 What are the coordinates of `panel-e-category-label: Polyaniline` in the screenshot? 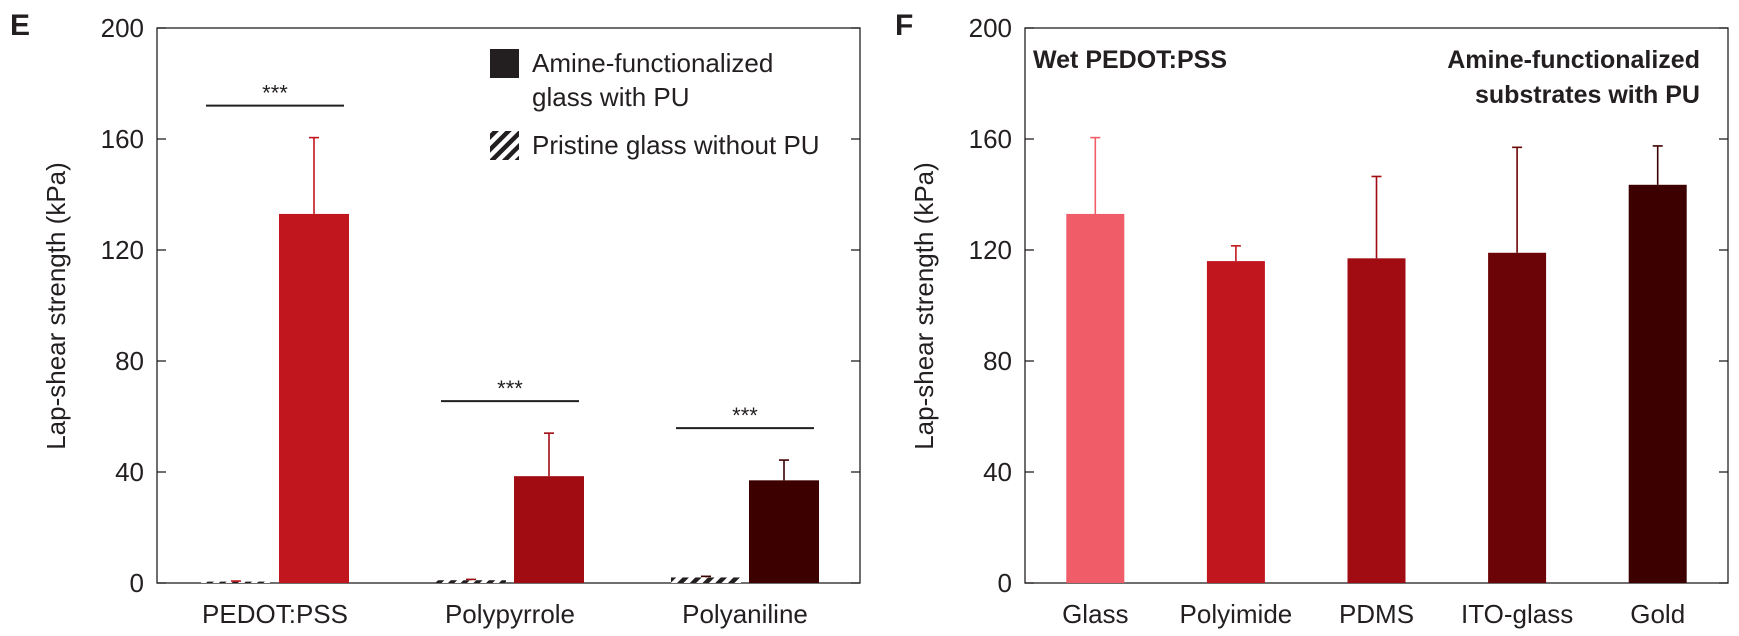 It's located at (745, 614).